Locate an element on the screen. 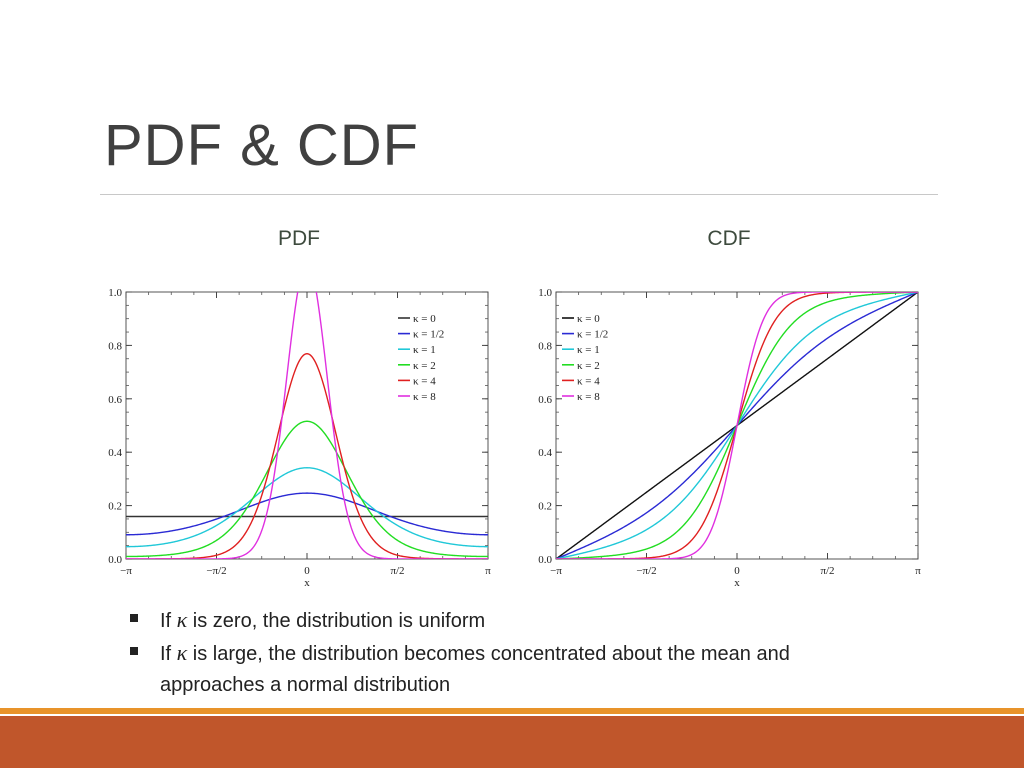  pdf-chart-heading: PDF is located at coordinates (299, 238).